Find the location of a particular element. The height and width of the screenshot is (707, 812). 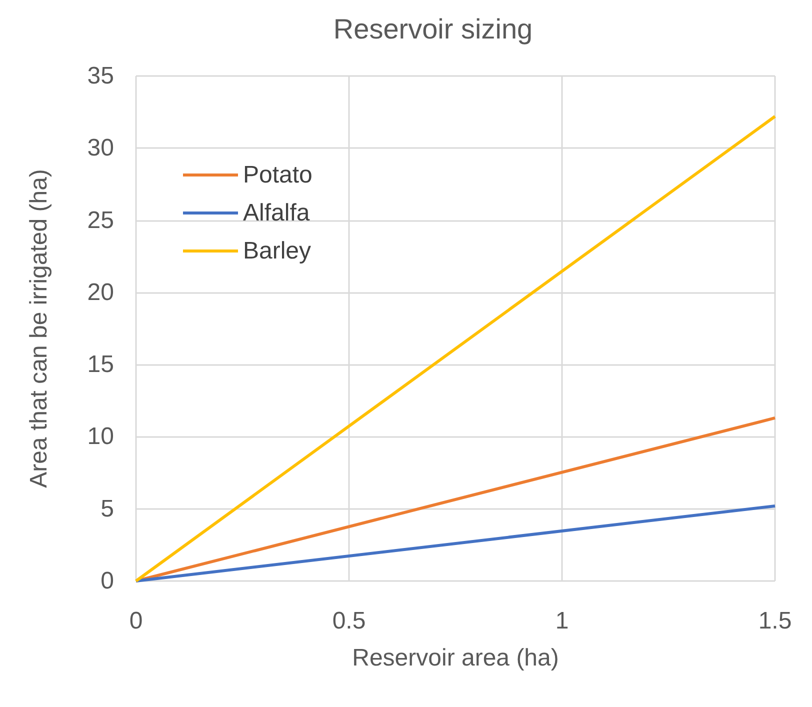

y-tick-label: 15 is located at coordinates (100, 364).